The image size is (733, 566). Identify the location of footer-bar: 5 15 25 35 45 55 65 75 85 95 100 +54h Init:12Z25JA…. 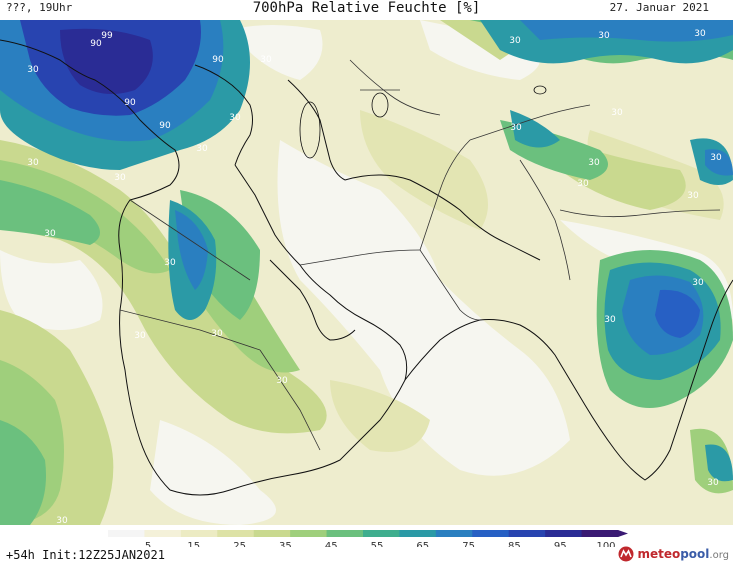
(366, 545).